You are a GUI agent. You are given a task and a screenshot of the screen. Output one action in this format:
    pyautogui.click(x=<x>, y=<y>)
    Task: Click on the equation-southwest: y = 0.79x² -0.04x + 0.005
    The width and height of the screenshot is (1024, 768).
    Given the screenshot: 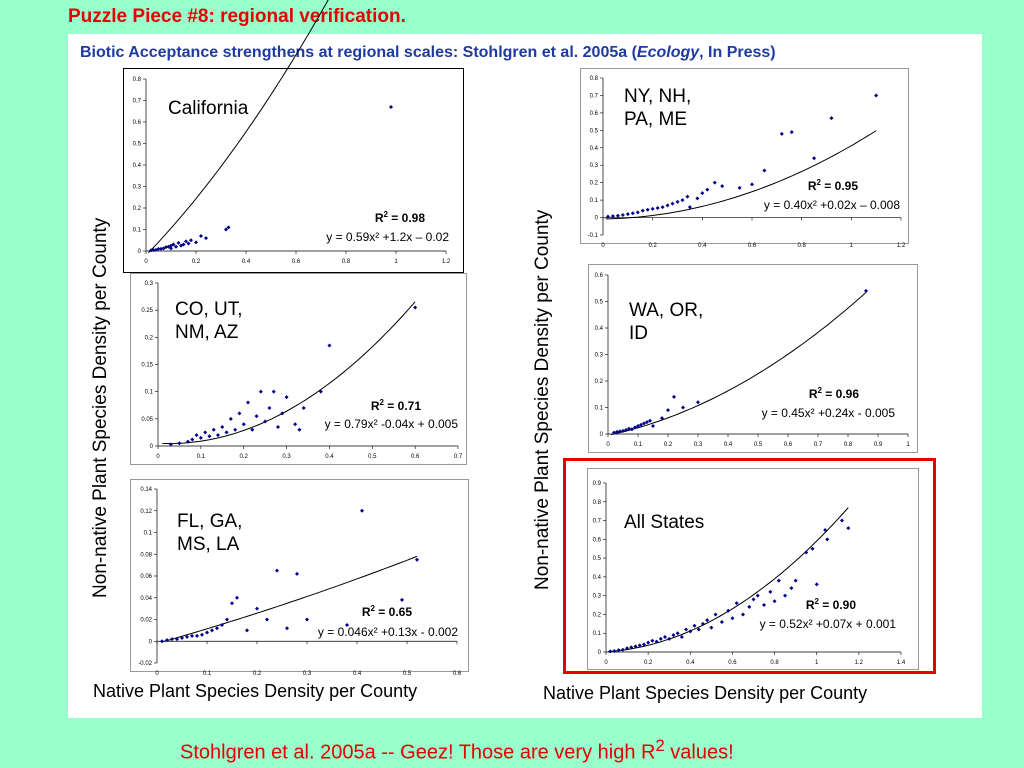 What is the action you would take?
    pyautogui.click(x=391, y=424)
    